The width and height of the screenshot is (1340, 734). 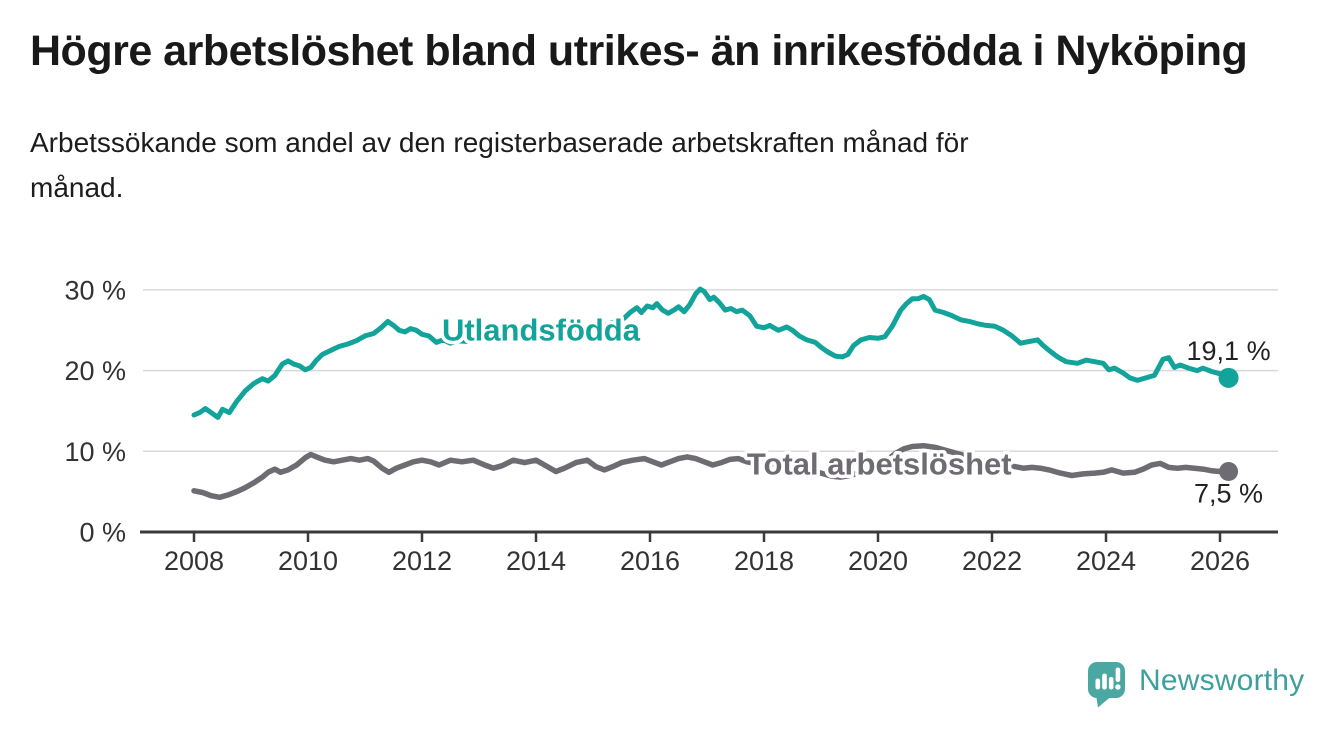 What do you see at coordinates (1229, 471) in the screenshot?
I see `series-end-dot-total-arbetsl-shet` at bounding box center [1229, 471].